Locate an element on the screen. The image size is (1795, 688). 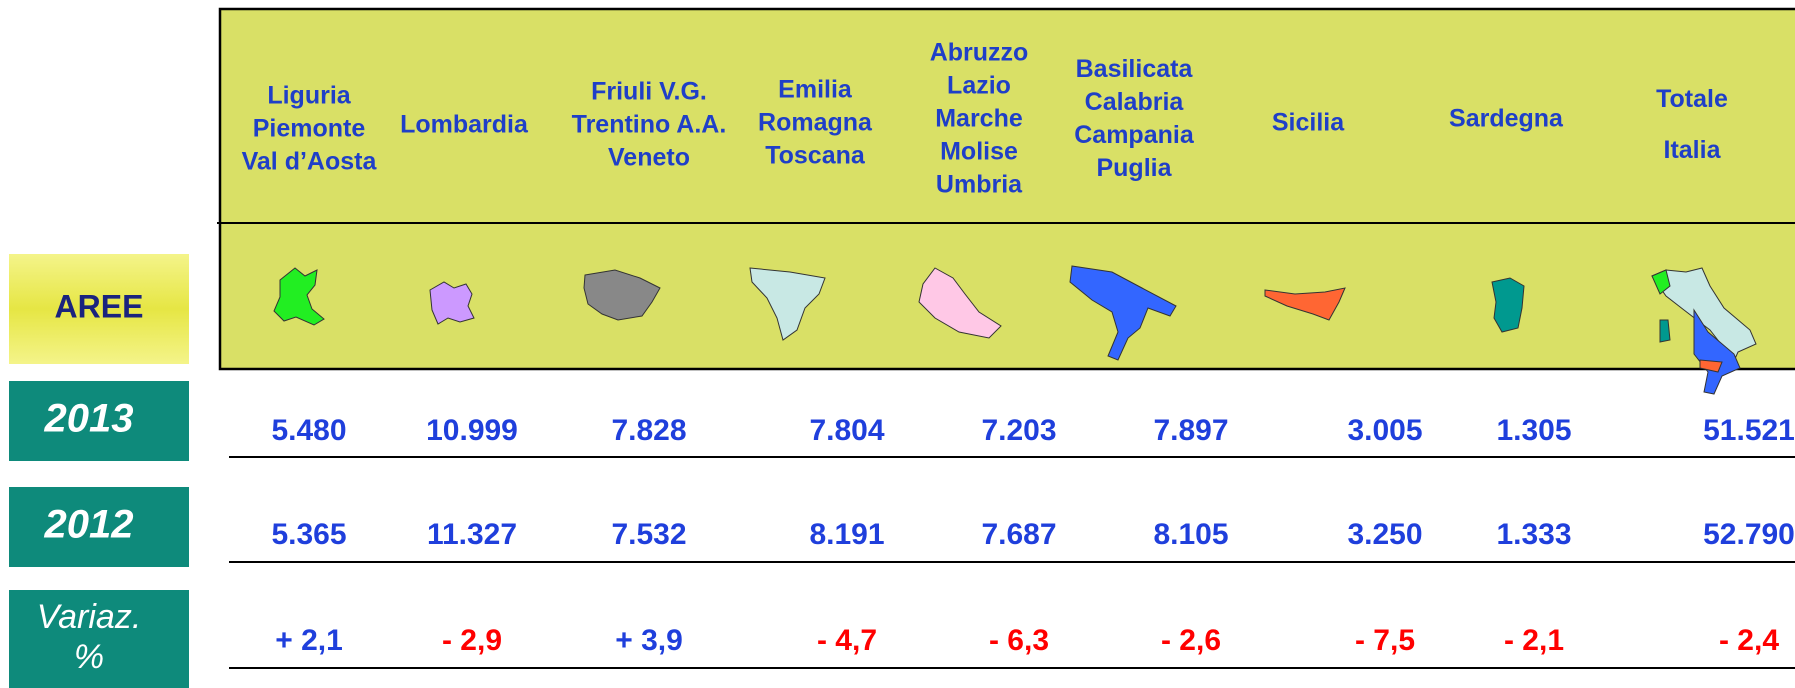
area-label: AREE is located at coordinates (99, 306).